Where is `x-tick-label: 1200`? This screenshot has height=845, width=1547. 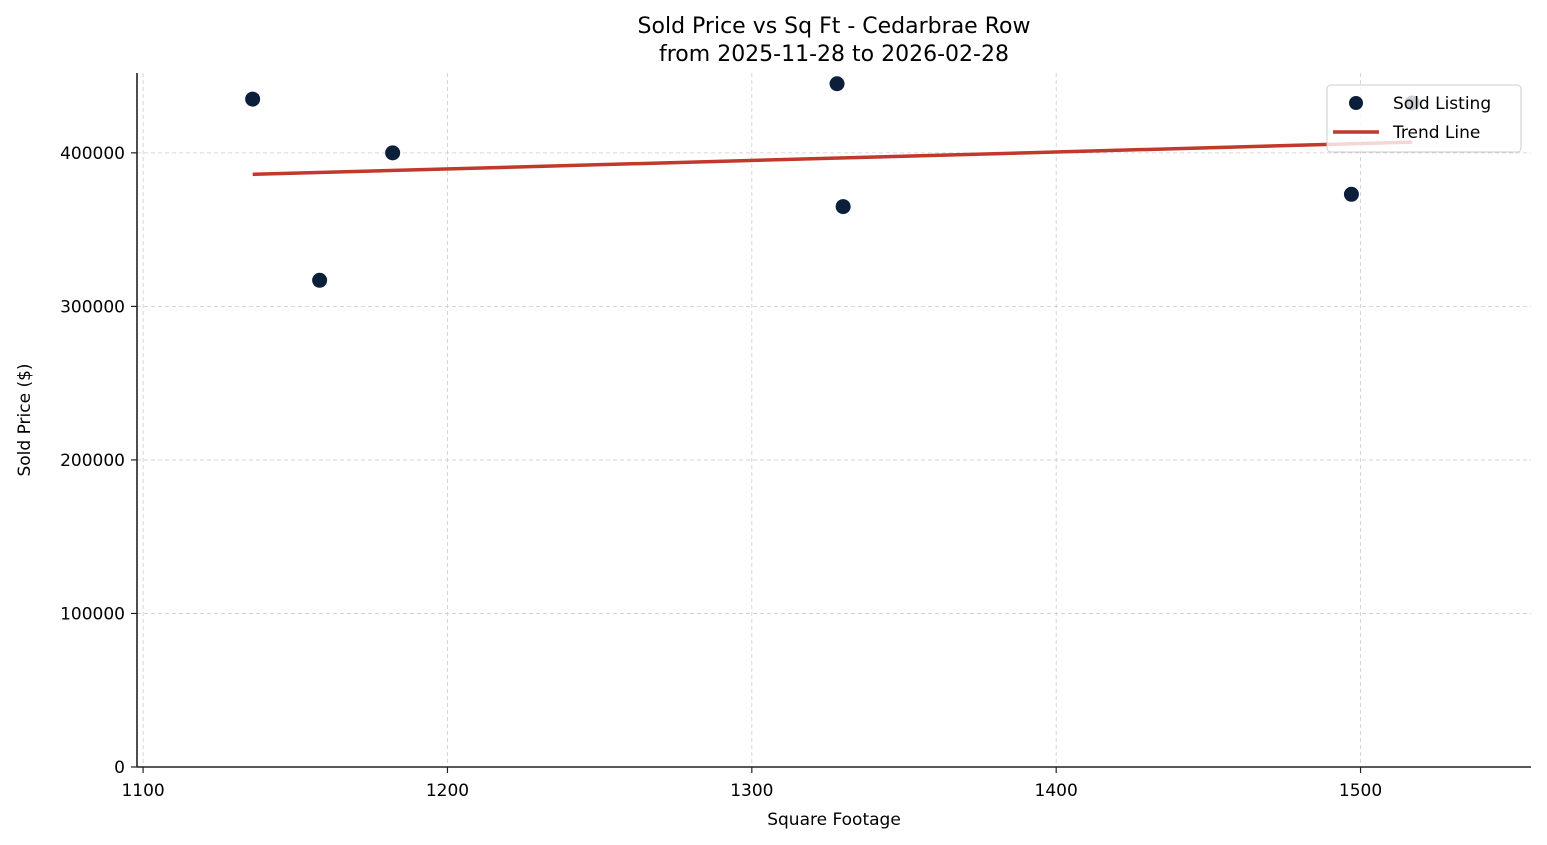 x-tick-label: 1200 is located at coordinates (447, 791).